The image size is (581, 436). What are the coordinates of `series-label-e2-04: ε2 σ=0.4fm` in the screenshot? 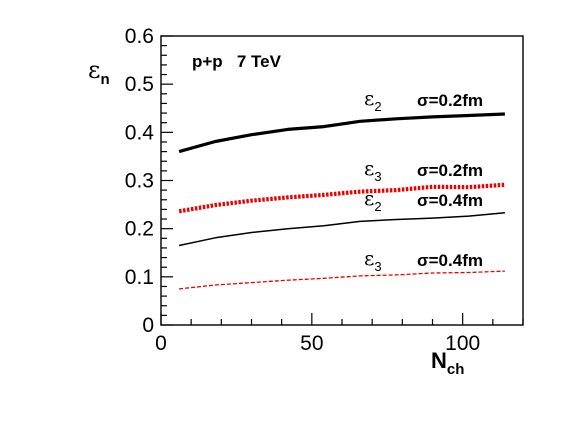 It's located at (423, 200).